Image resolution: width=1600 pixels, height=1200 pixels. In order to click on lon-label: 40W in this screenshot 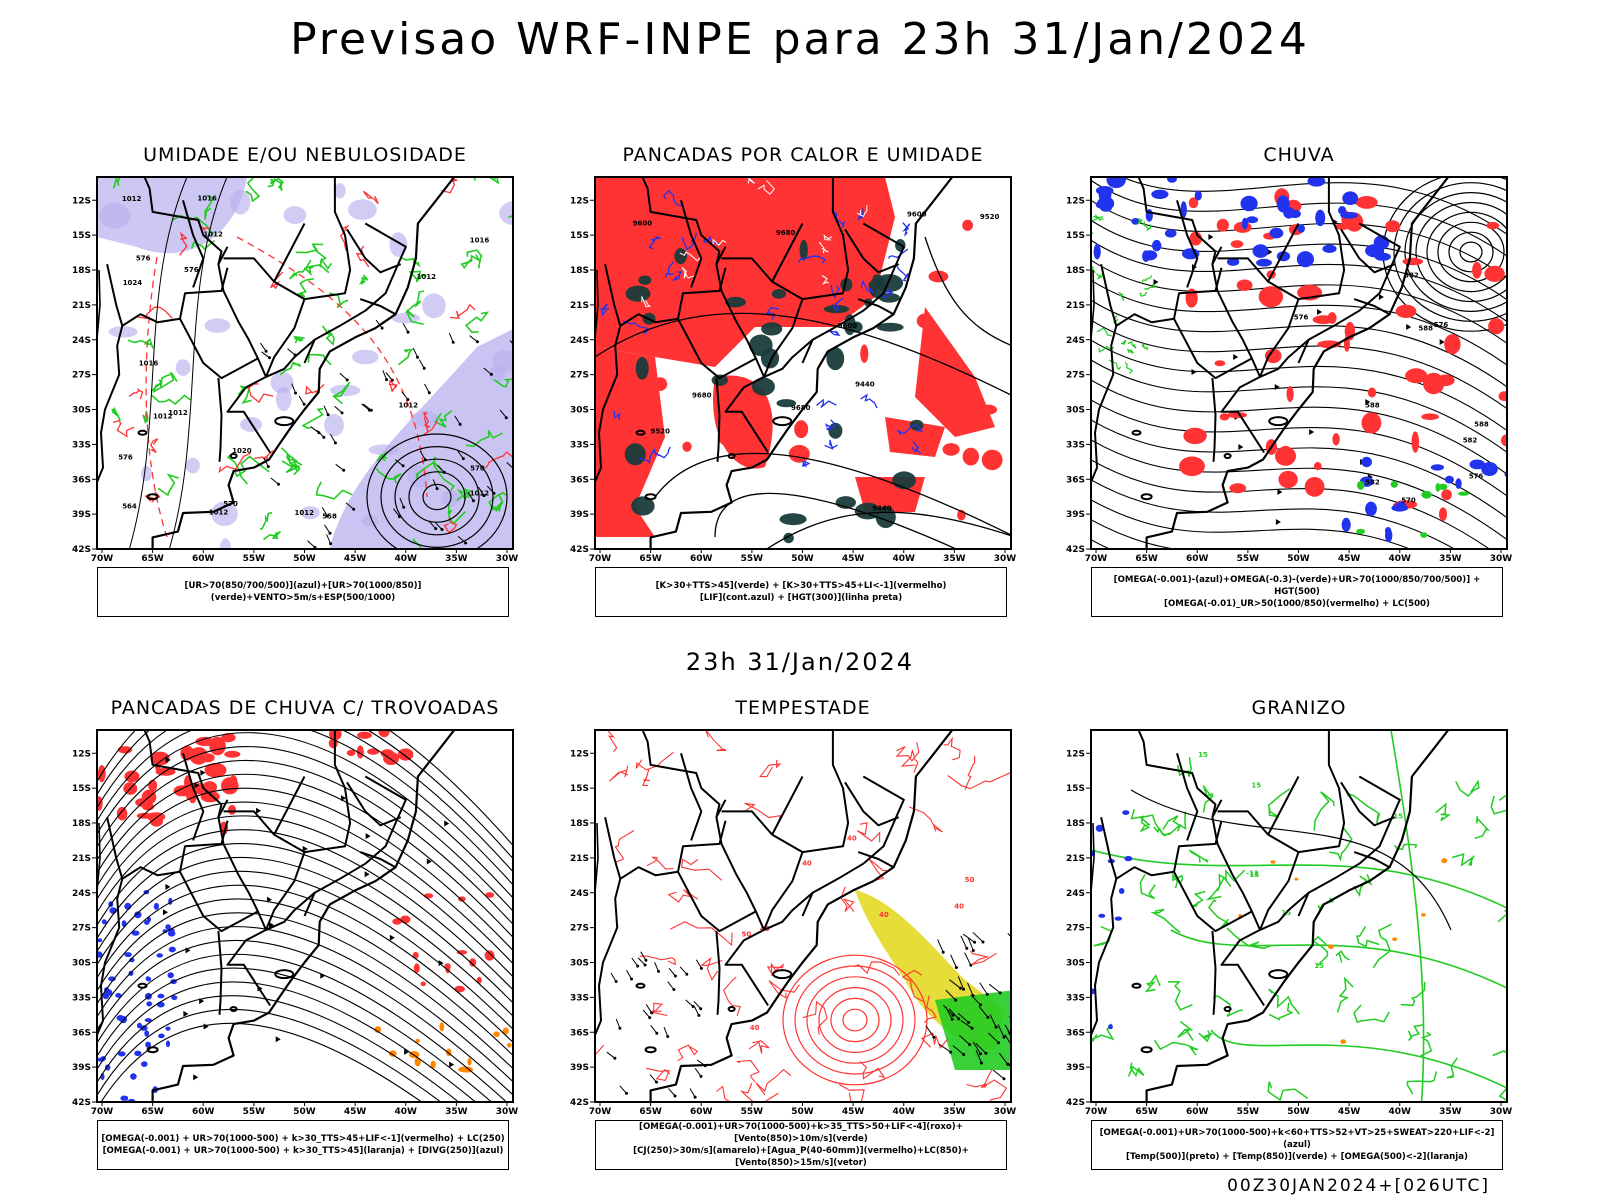, I will do `click(904, 559)`.